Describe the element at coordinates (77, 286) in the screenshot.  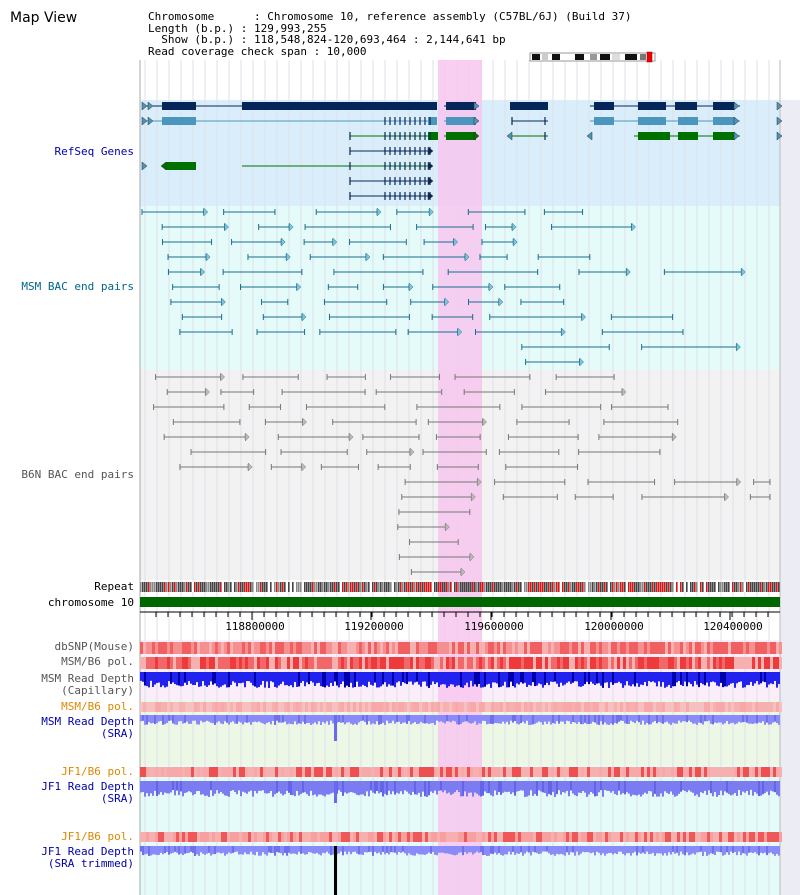
I see `track-label-msm-bac: MSM BAC end pairs` at that location.